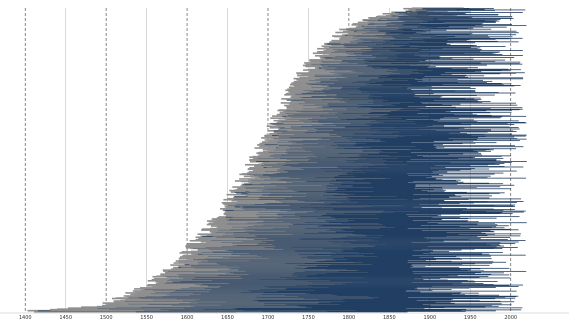  Describe the element at coordinates (65, 317) in the screenshot. I see `x-tick-label: 1450` at that location.